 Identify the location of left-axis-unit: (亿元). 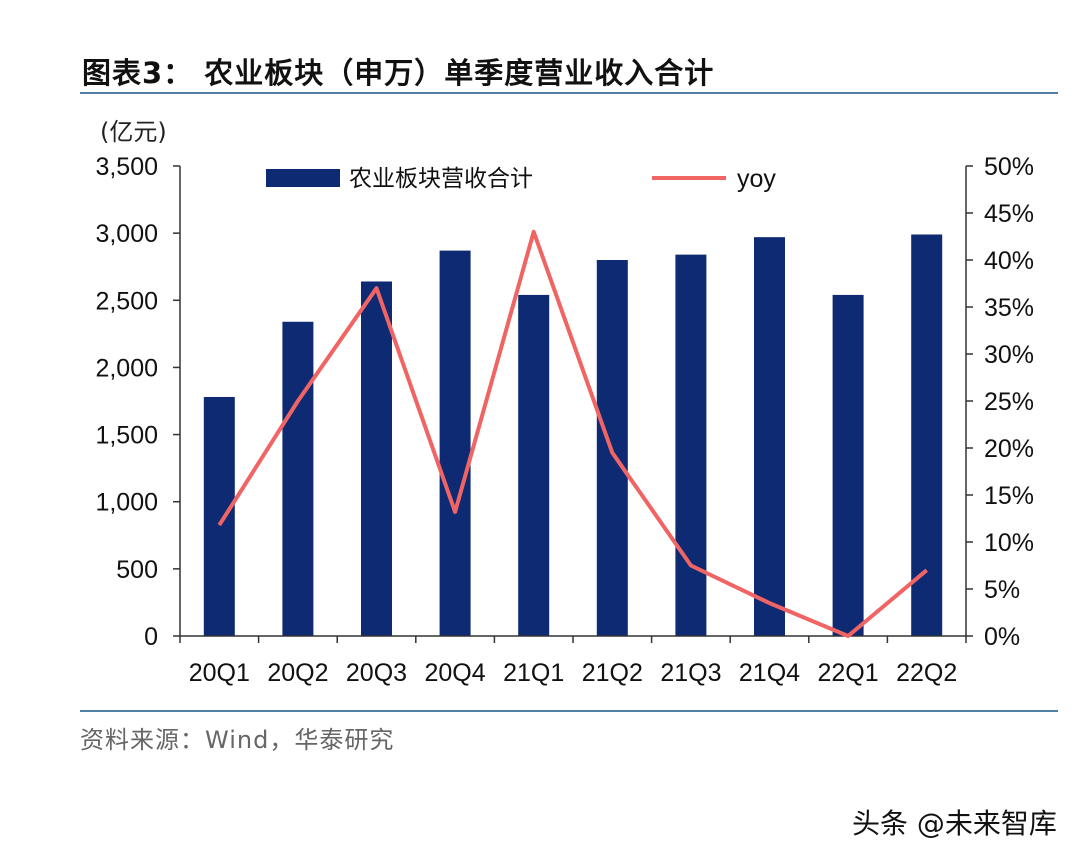
(133, 132).